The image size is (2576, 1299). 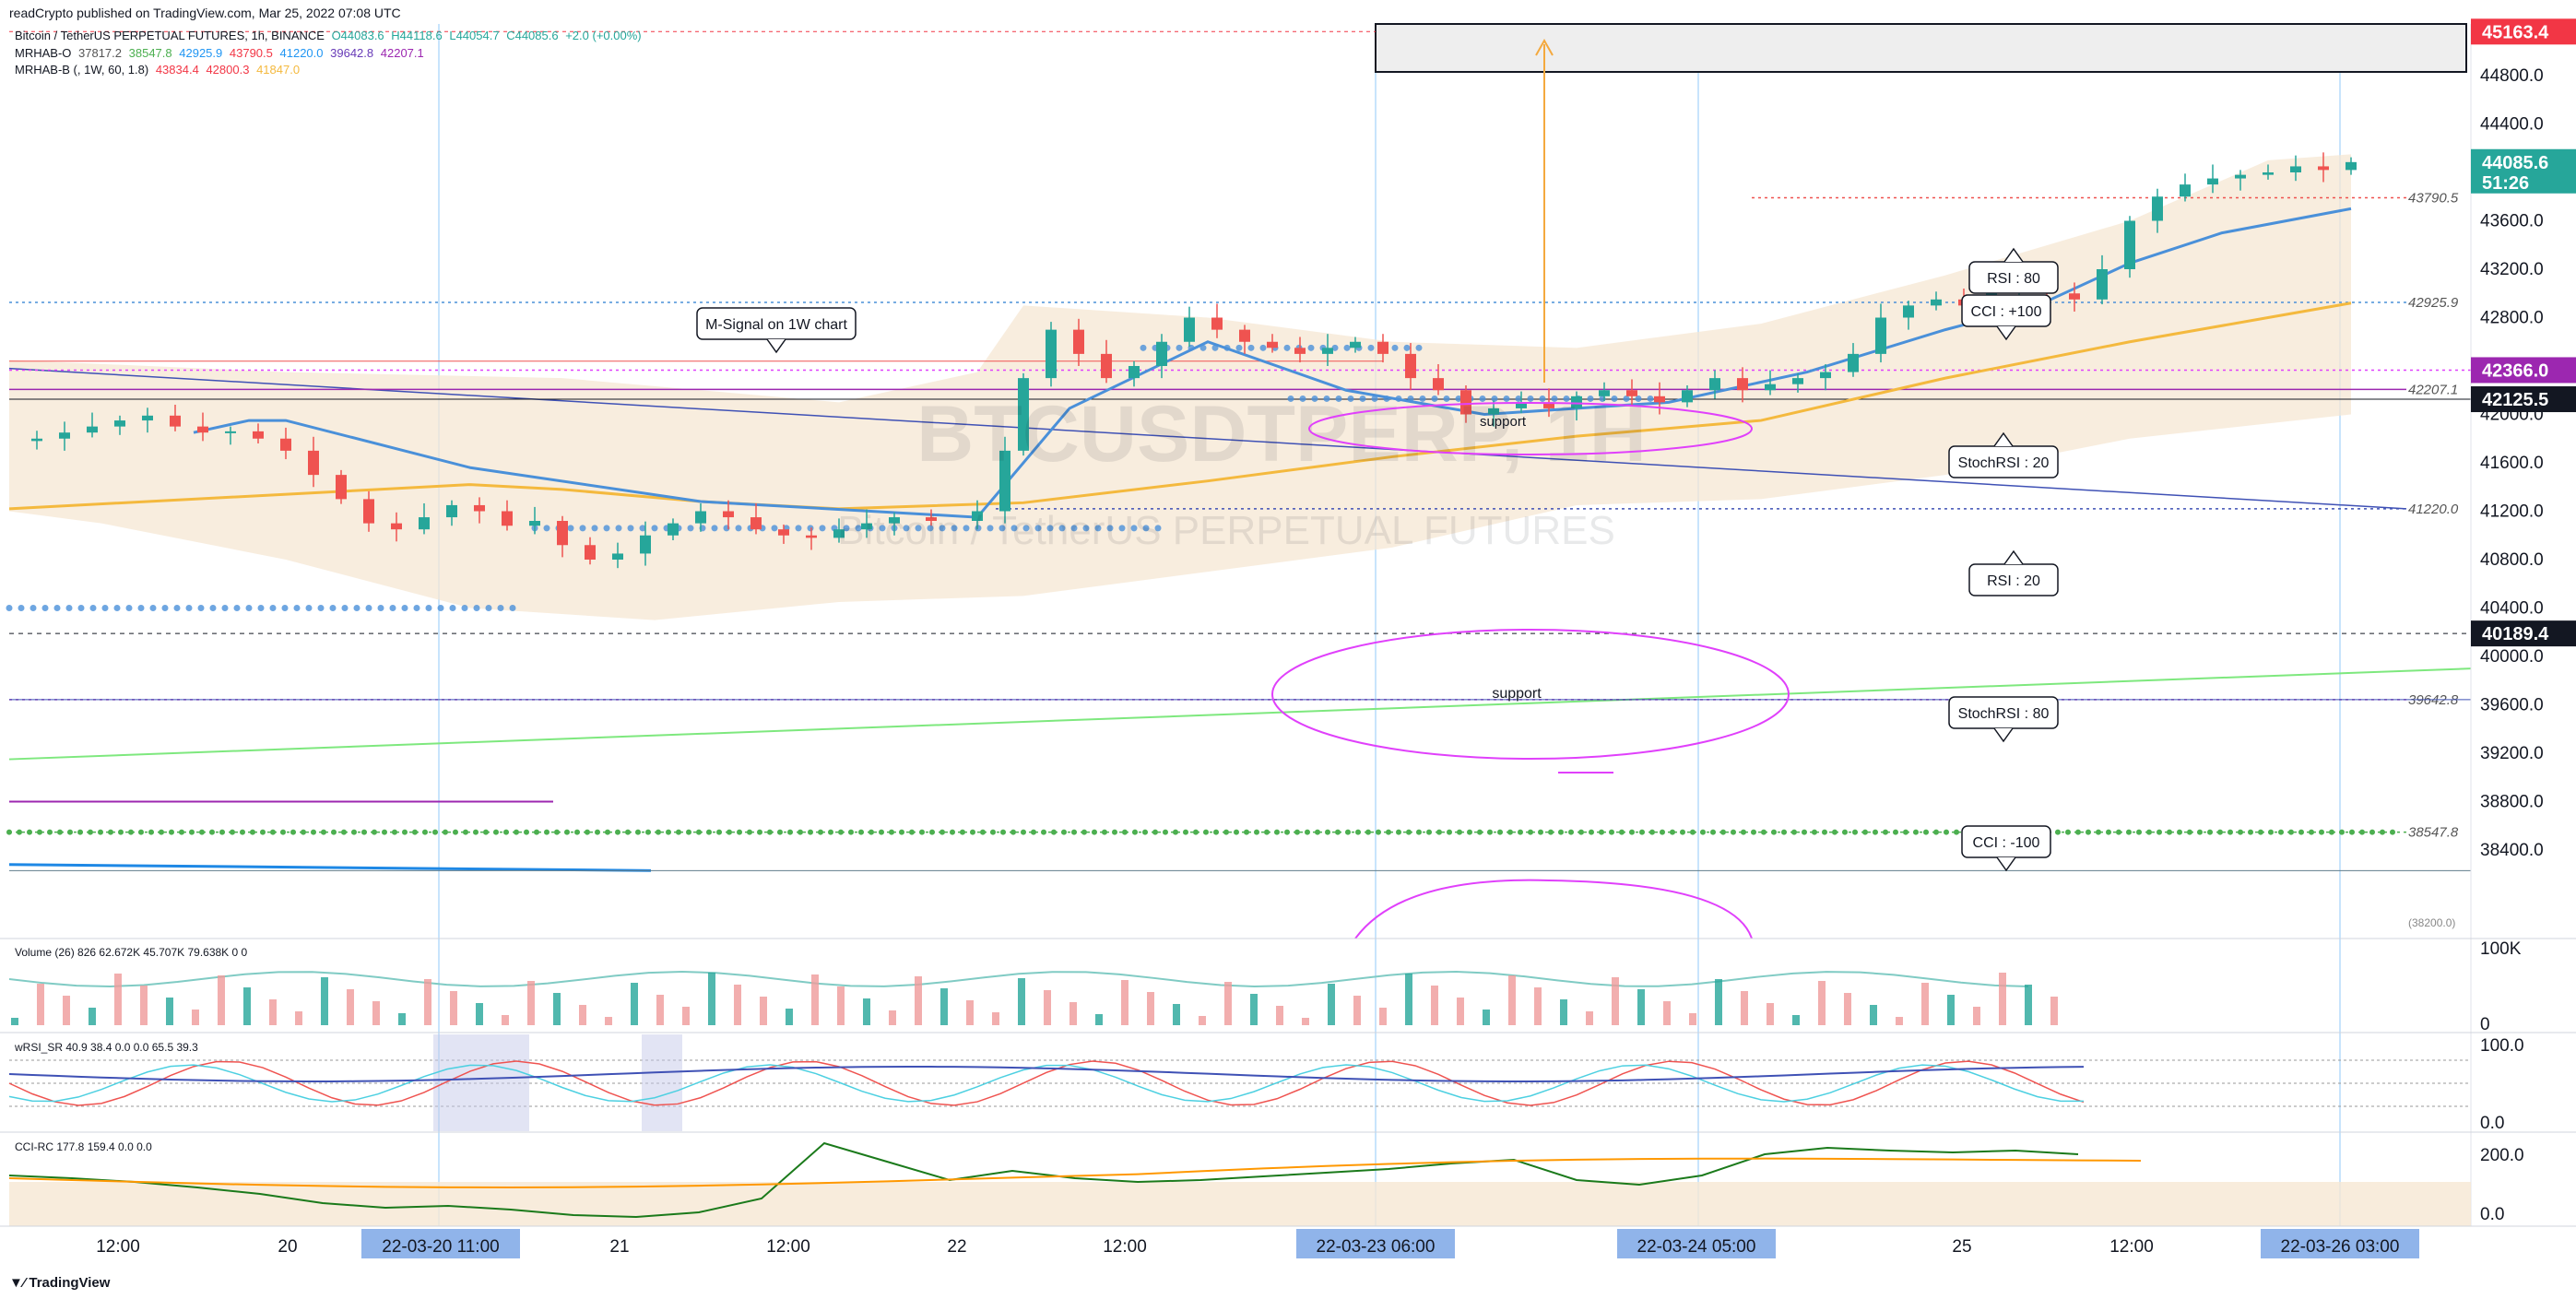 I want to click on cci-band, so click(x=1240, y=1204).